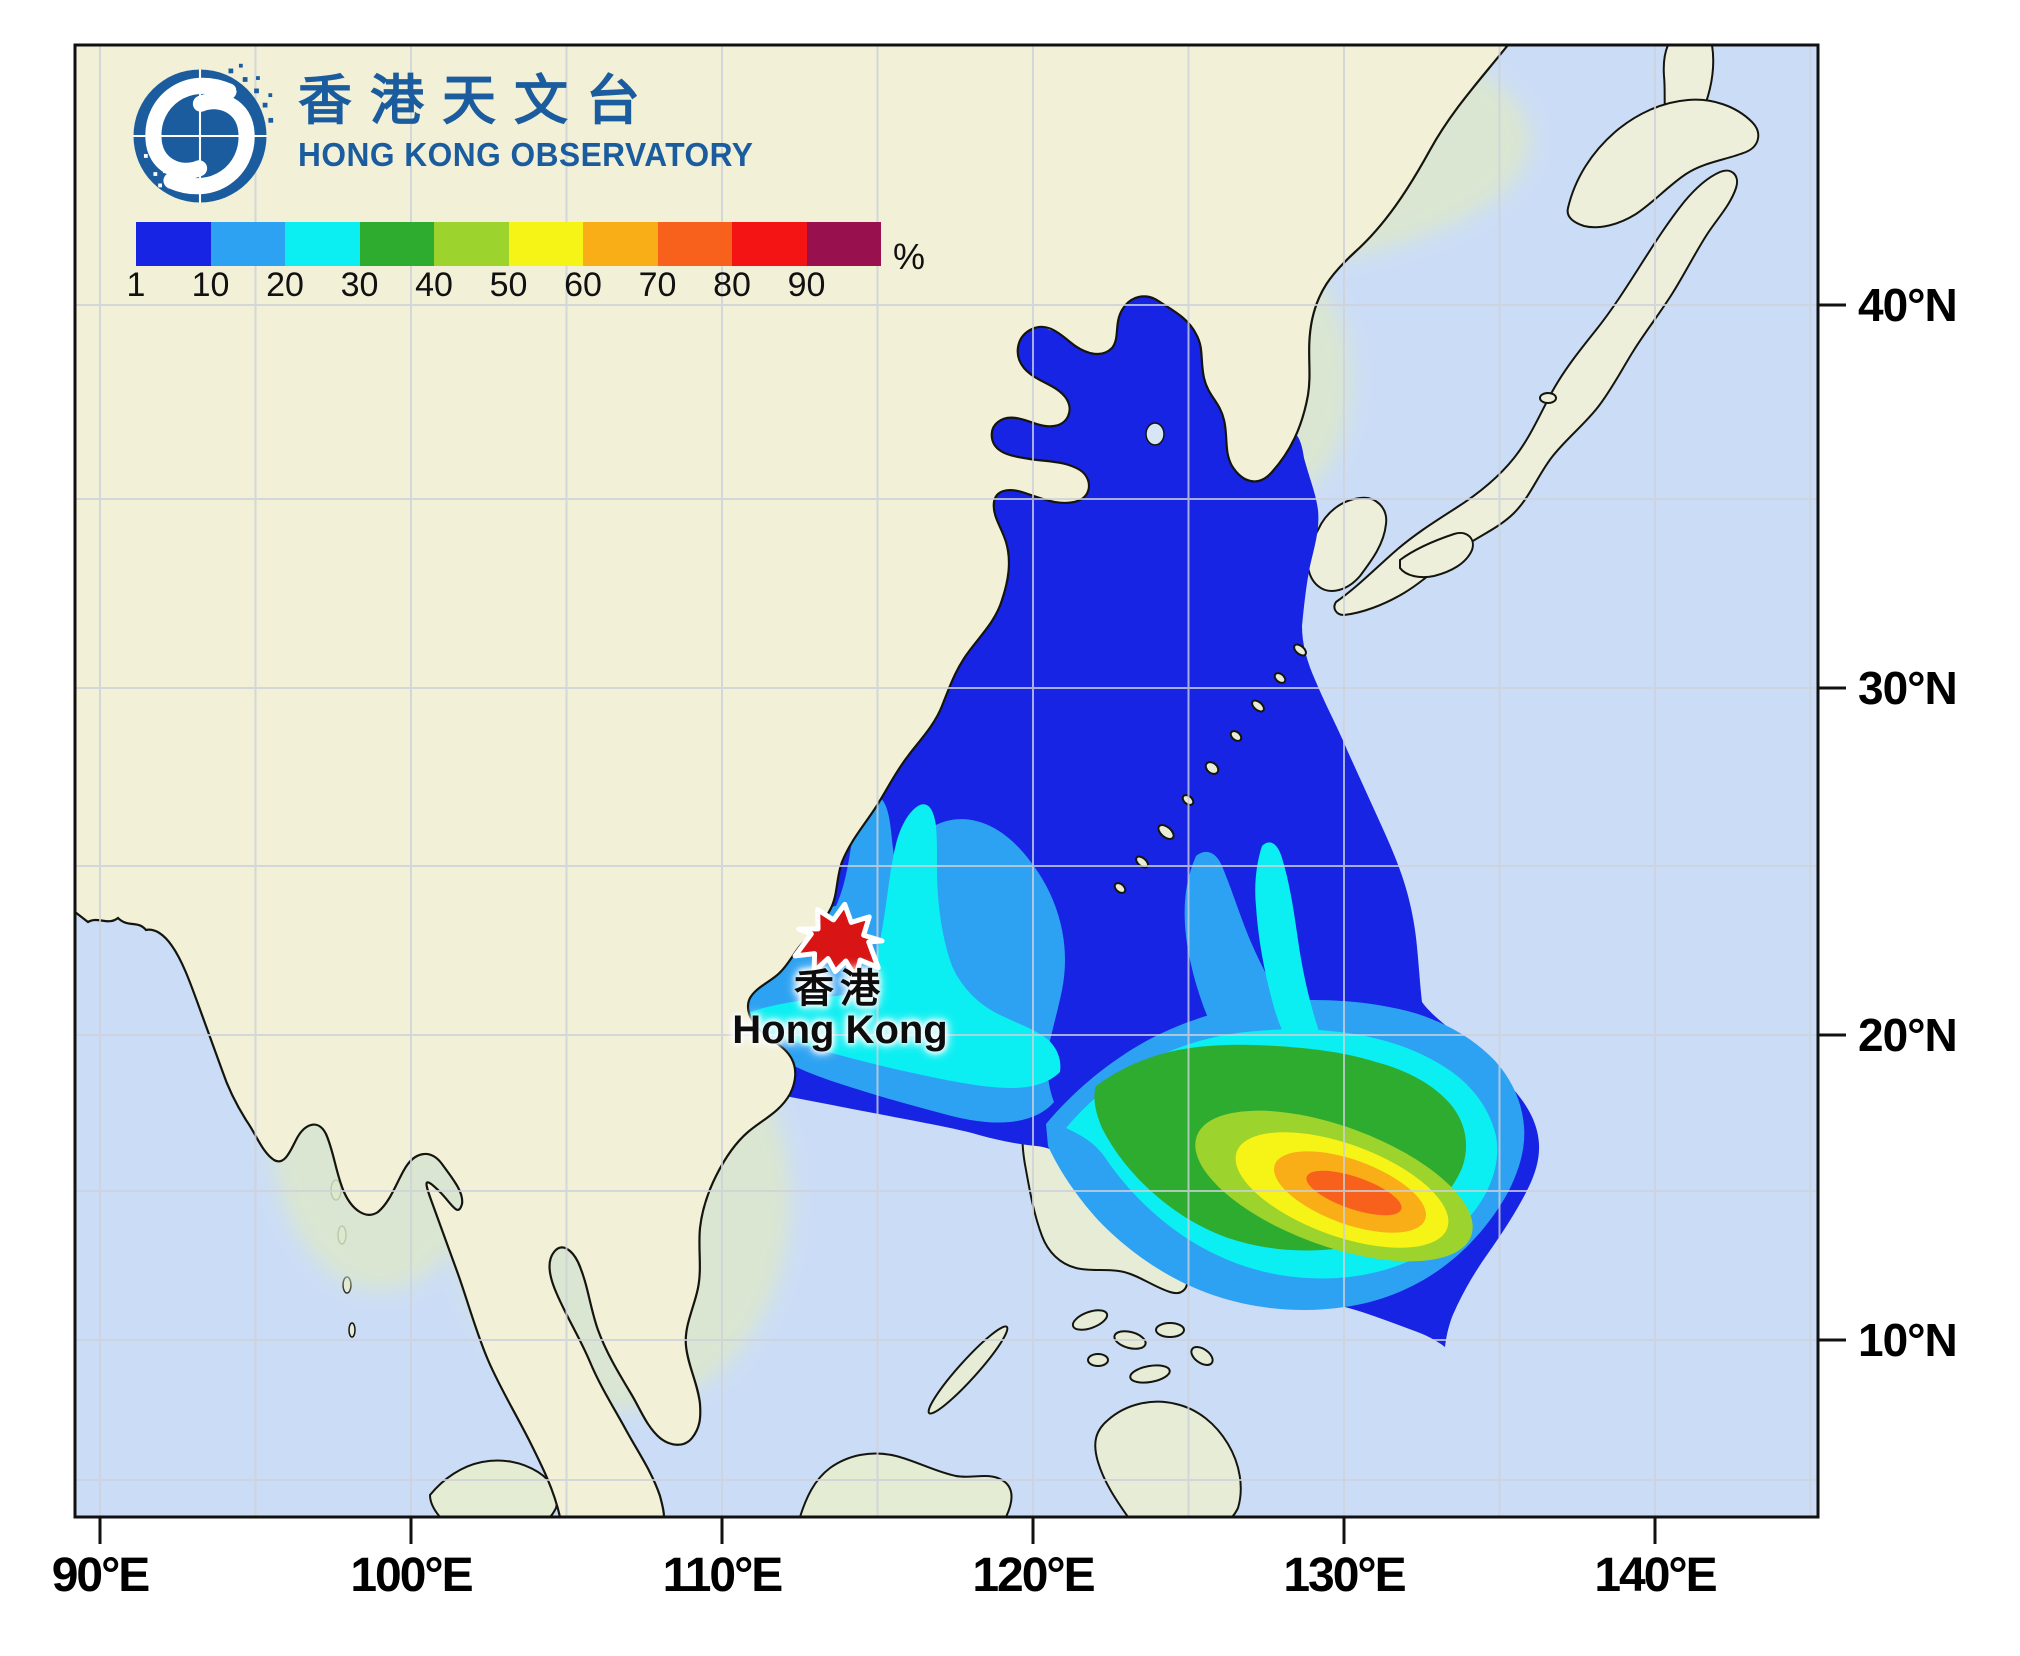 The height and width of the screenshot is (1656, 2020). What do you see at coordinates (1663, 163) in the screenshot?
I see `hokkaido` at bounding box center [1663, 163].